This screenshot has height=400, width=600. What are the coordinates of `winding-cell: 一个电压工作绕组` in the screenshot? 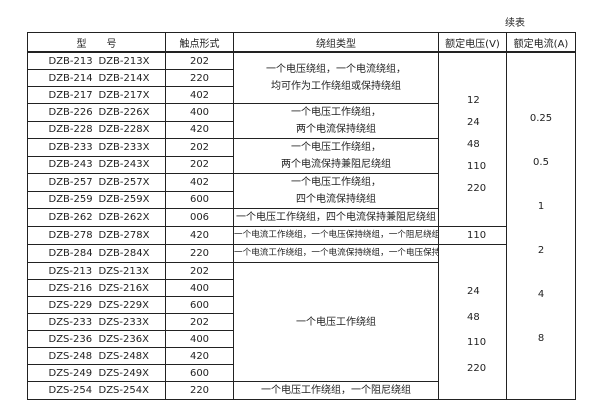 It's located at (336, 322).